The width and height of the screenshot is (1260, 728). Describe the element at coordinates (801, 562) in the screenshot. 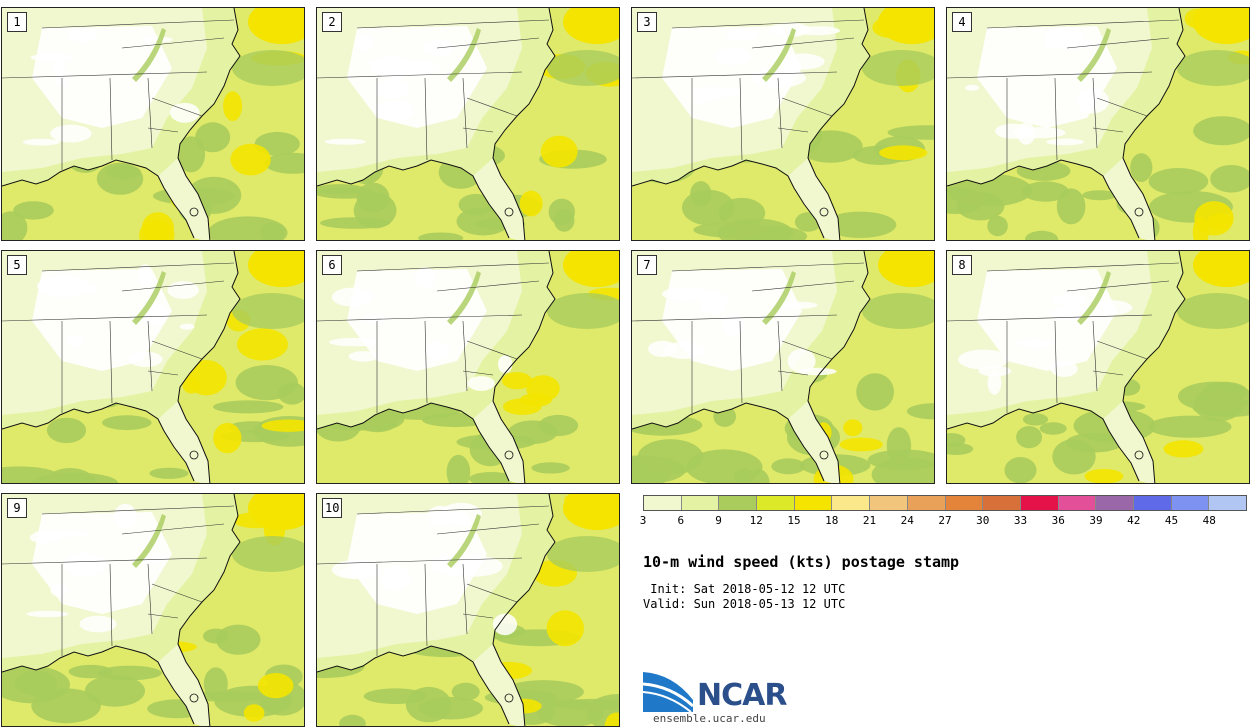

I see `chart-title: 10-m wind speed (kts) postage stamp` at that location.